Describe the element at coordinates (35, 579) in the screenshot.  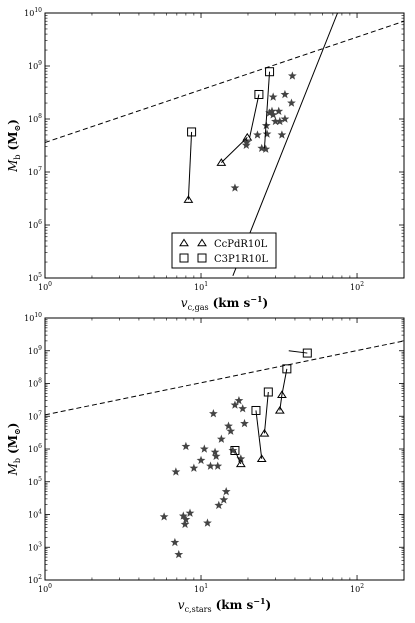
I see `y-tick-label: 10²` at that location.